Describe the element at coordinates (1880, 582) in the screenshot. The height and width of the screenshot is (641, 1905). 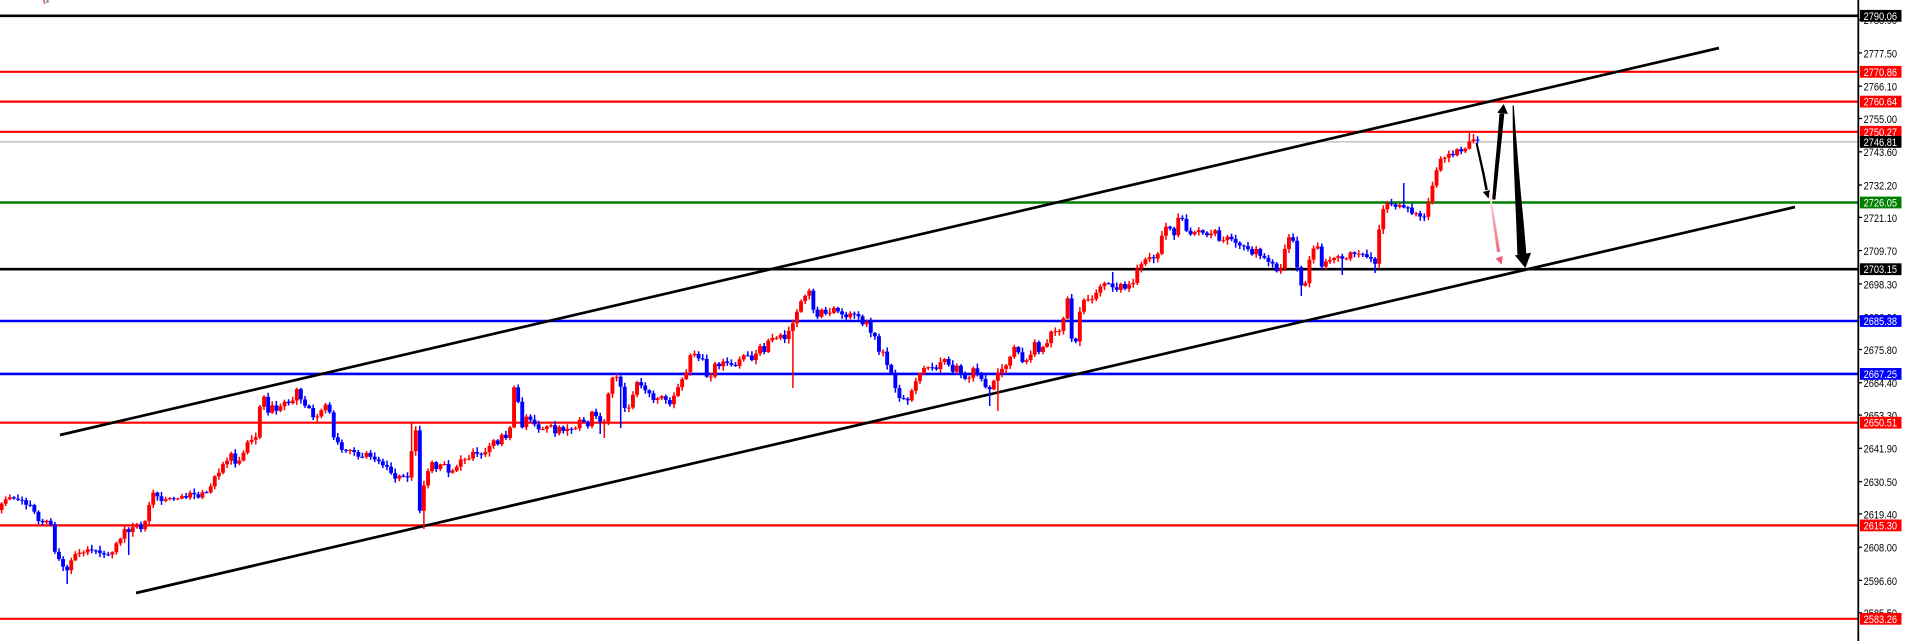
I see `svg-text: 2596.60` at that location.